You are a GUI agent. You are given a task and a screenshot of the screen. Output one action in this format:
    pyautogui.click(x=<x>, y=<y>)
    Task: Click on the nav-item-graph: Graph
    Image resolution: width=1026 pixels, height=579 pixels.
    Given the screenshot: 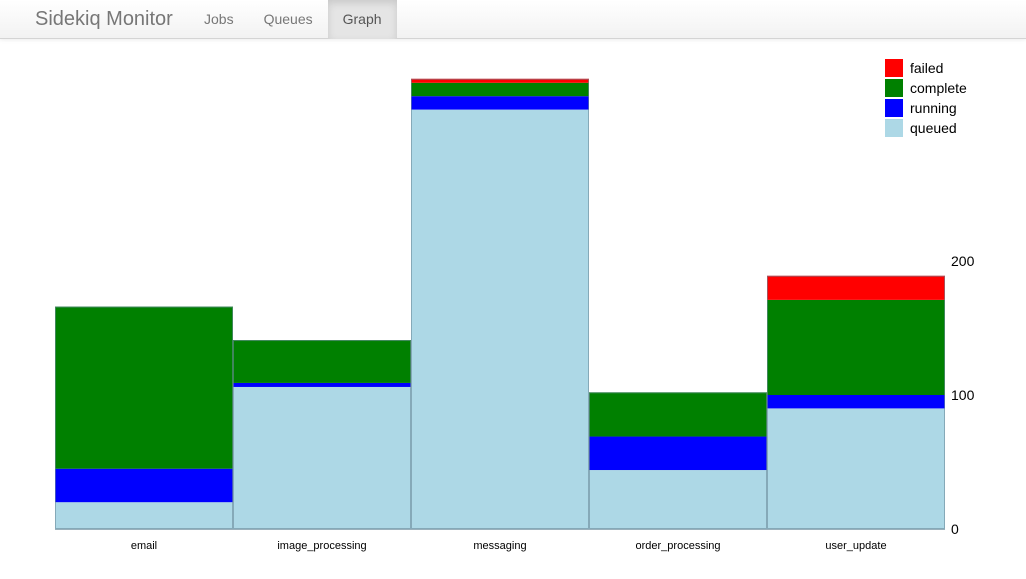 What is the action you would take?
    pyautogui.click(x=362, y=19)
    